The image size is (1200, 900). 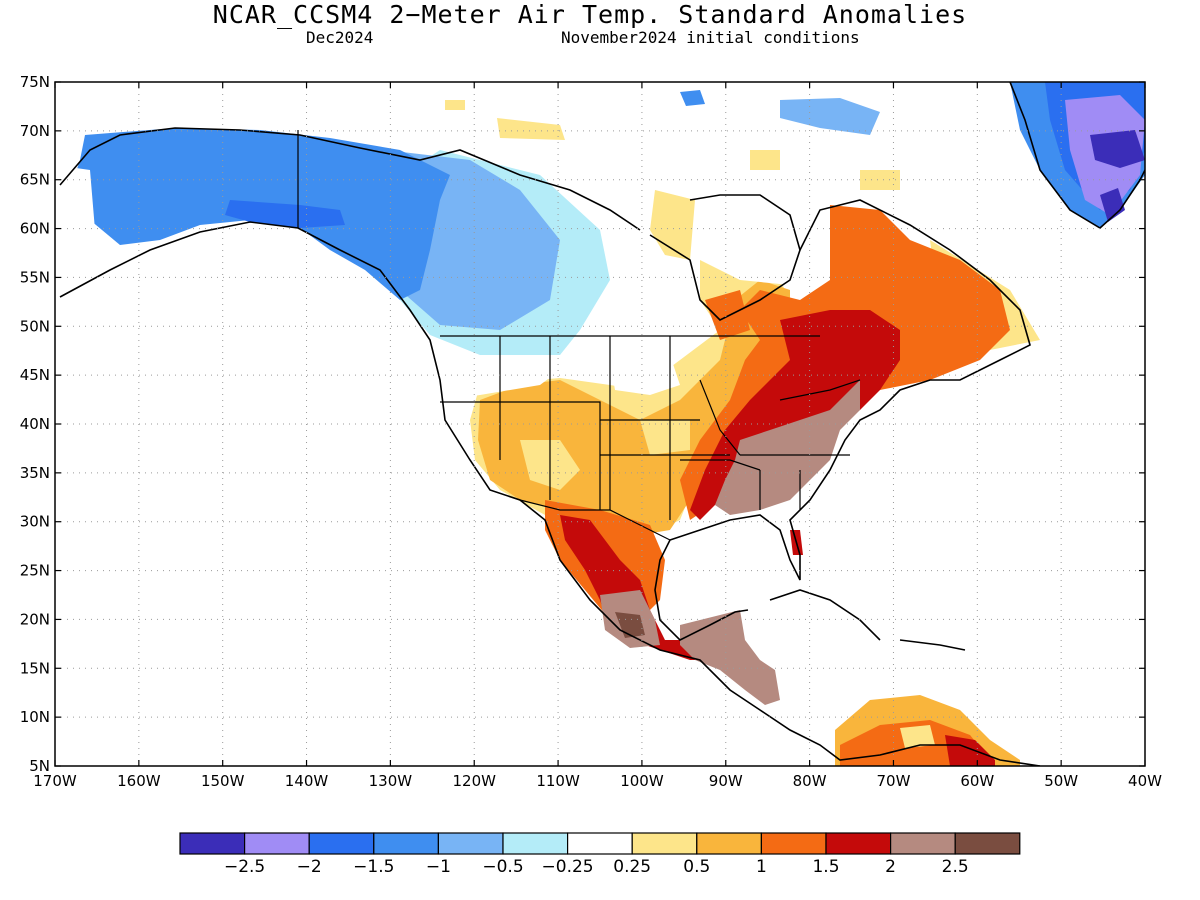 What do you see at coordinates (35, 375) in the screenshot?
I see `lat-tick-label: 45N` at bounding box center [35, 375].